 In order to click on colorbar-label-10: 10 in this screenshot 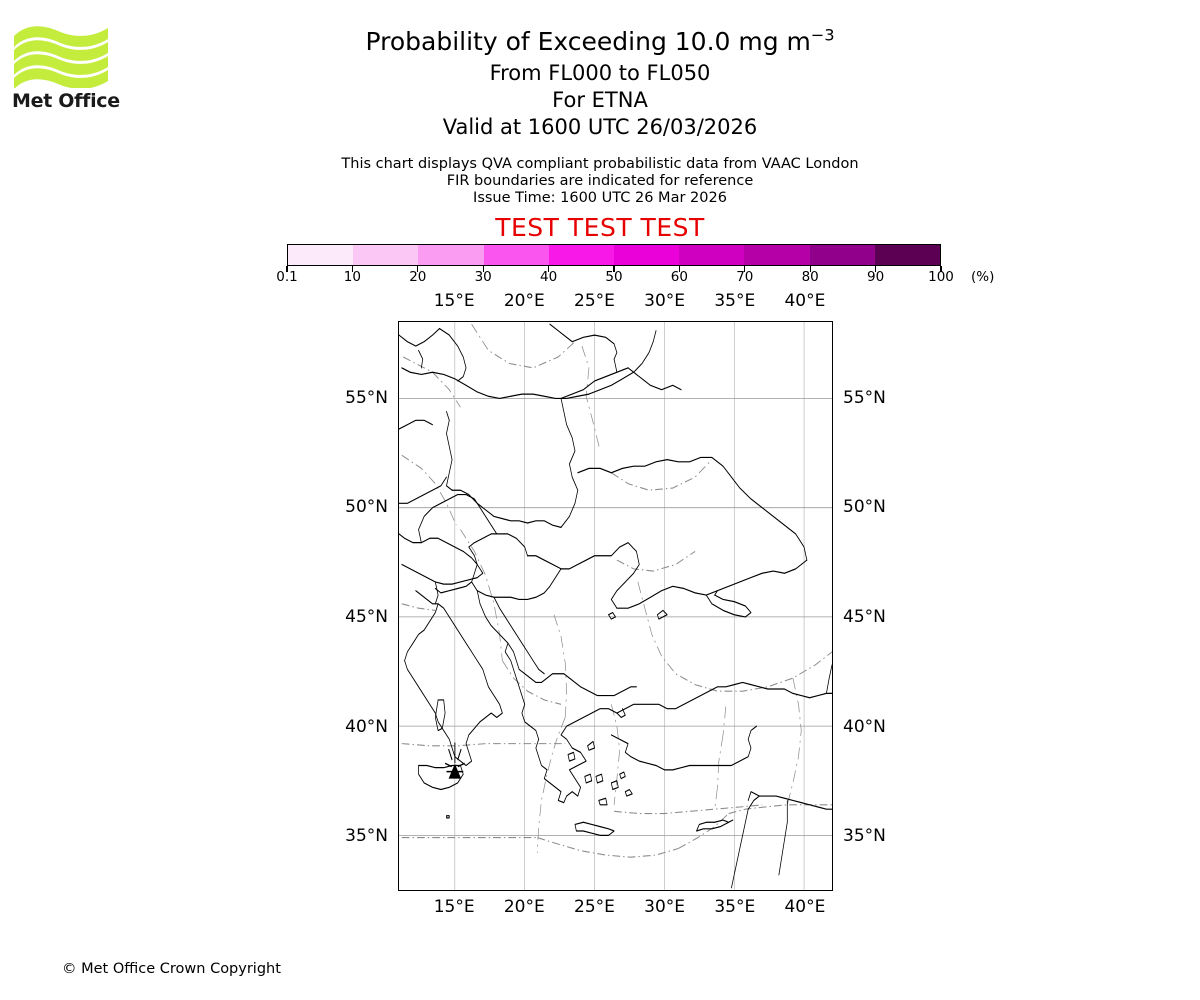, I will do `click(352, 277)`.